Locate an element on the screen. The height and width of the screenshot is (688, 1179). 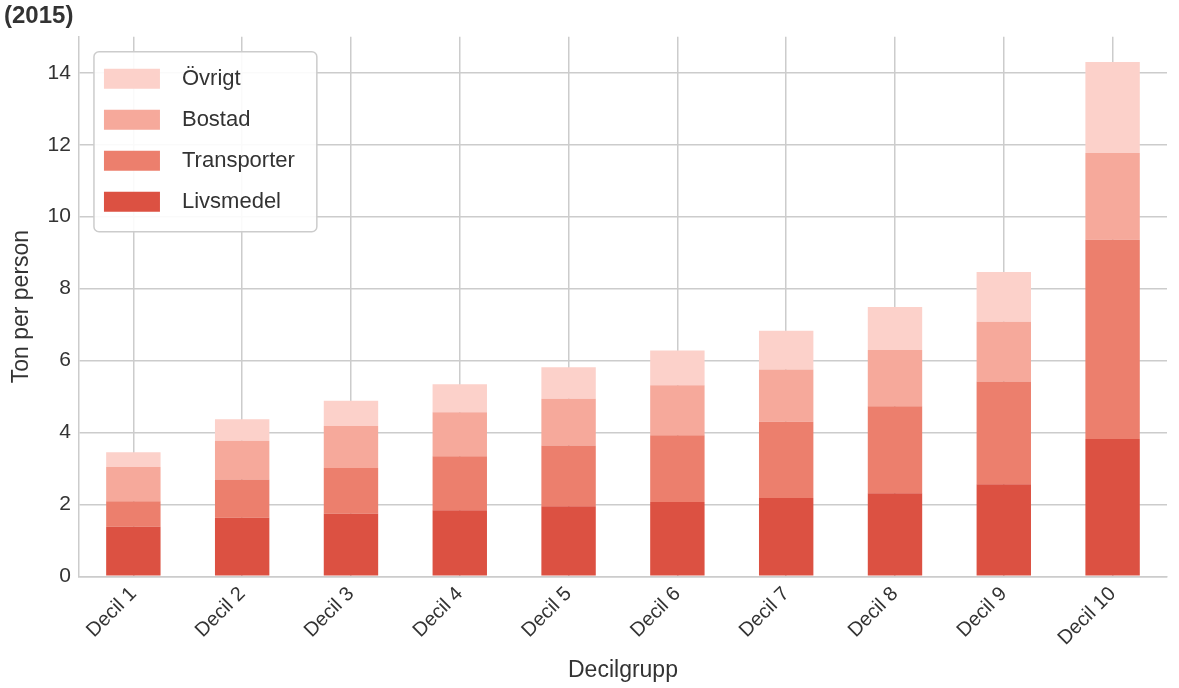
y-tick-label: 0 is located at coordinates (65, 575).